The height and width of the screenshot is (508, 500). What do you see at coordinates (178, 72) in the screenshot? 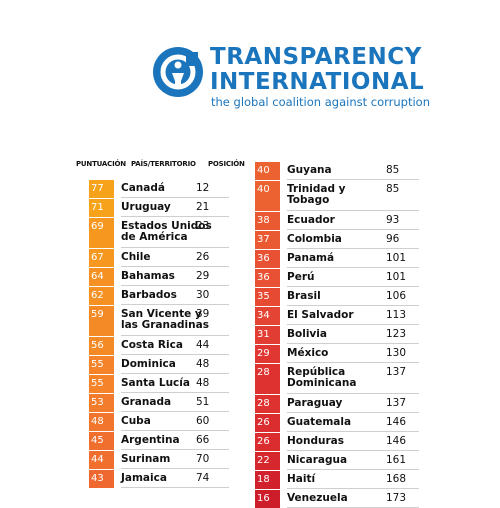
I see `transparency-international-logo-icon` at bounding box center [178, 72].